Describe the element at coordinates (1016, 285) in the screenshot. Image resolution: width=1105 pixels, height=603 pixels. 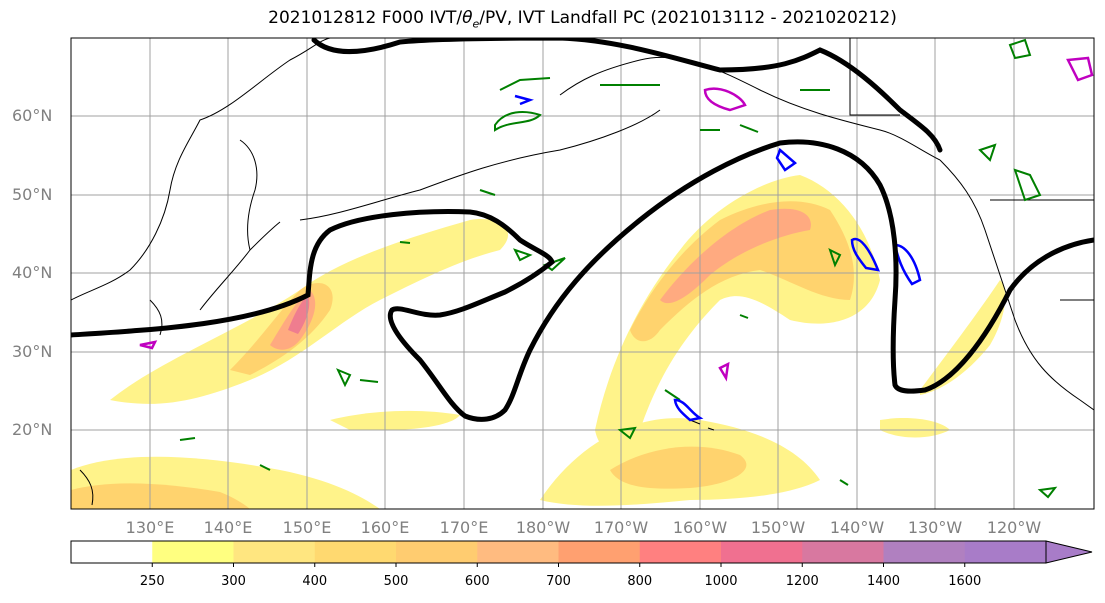
I see `coast-na-west` at that location.